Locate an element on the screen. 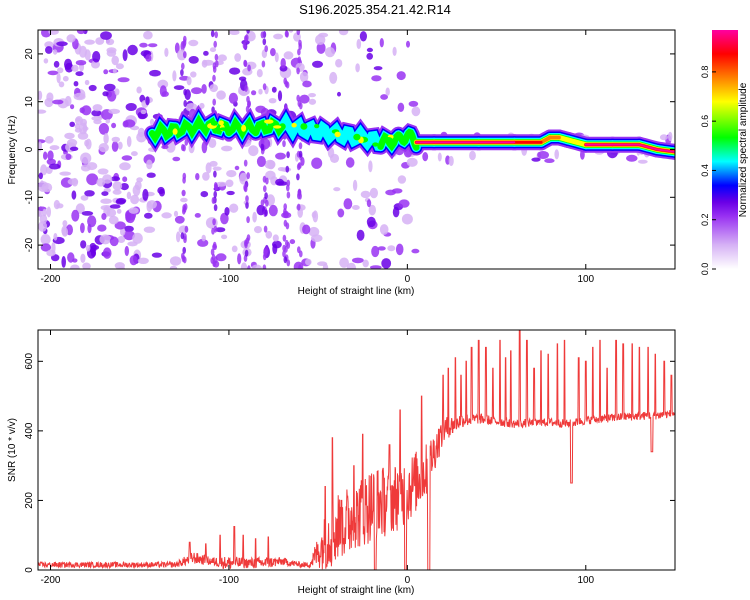  y-tick-label: 0 is located at coordinates (29, 570).